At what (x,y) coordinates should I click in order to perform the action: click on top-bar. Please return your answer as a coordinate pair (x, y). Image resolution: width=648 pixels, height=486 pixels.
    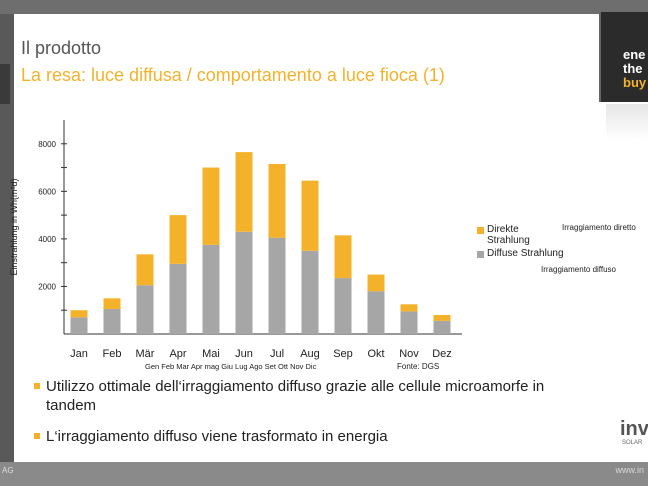
    Looking at the image, I should click on (324, 7).